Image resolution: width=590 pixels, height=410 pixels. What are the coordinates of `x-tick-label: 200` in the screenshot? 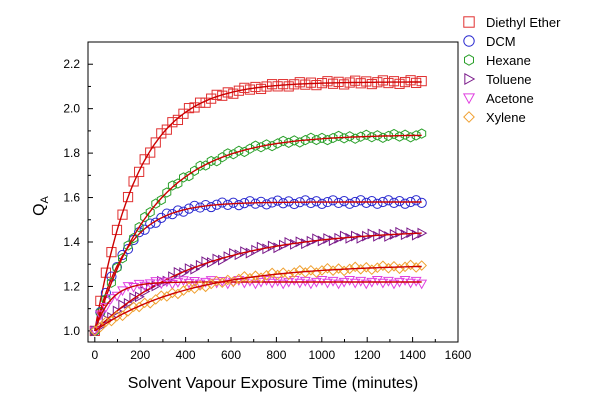 It's located at (140, 355).